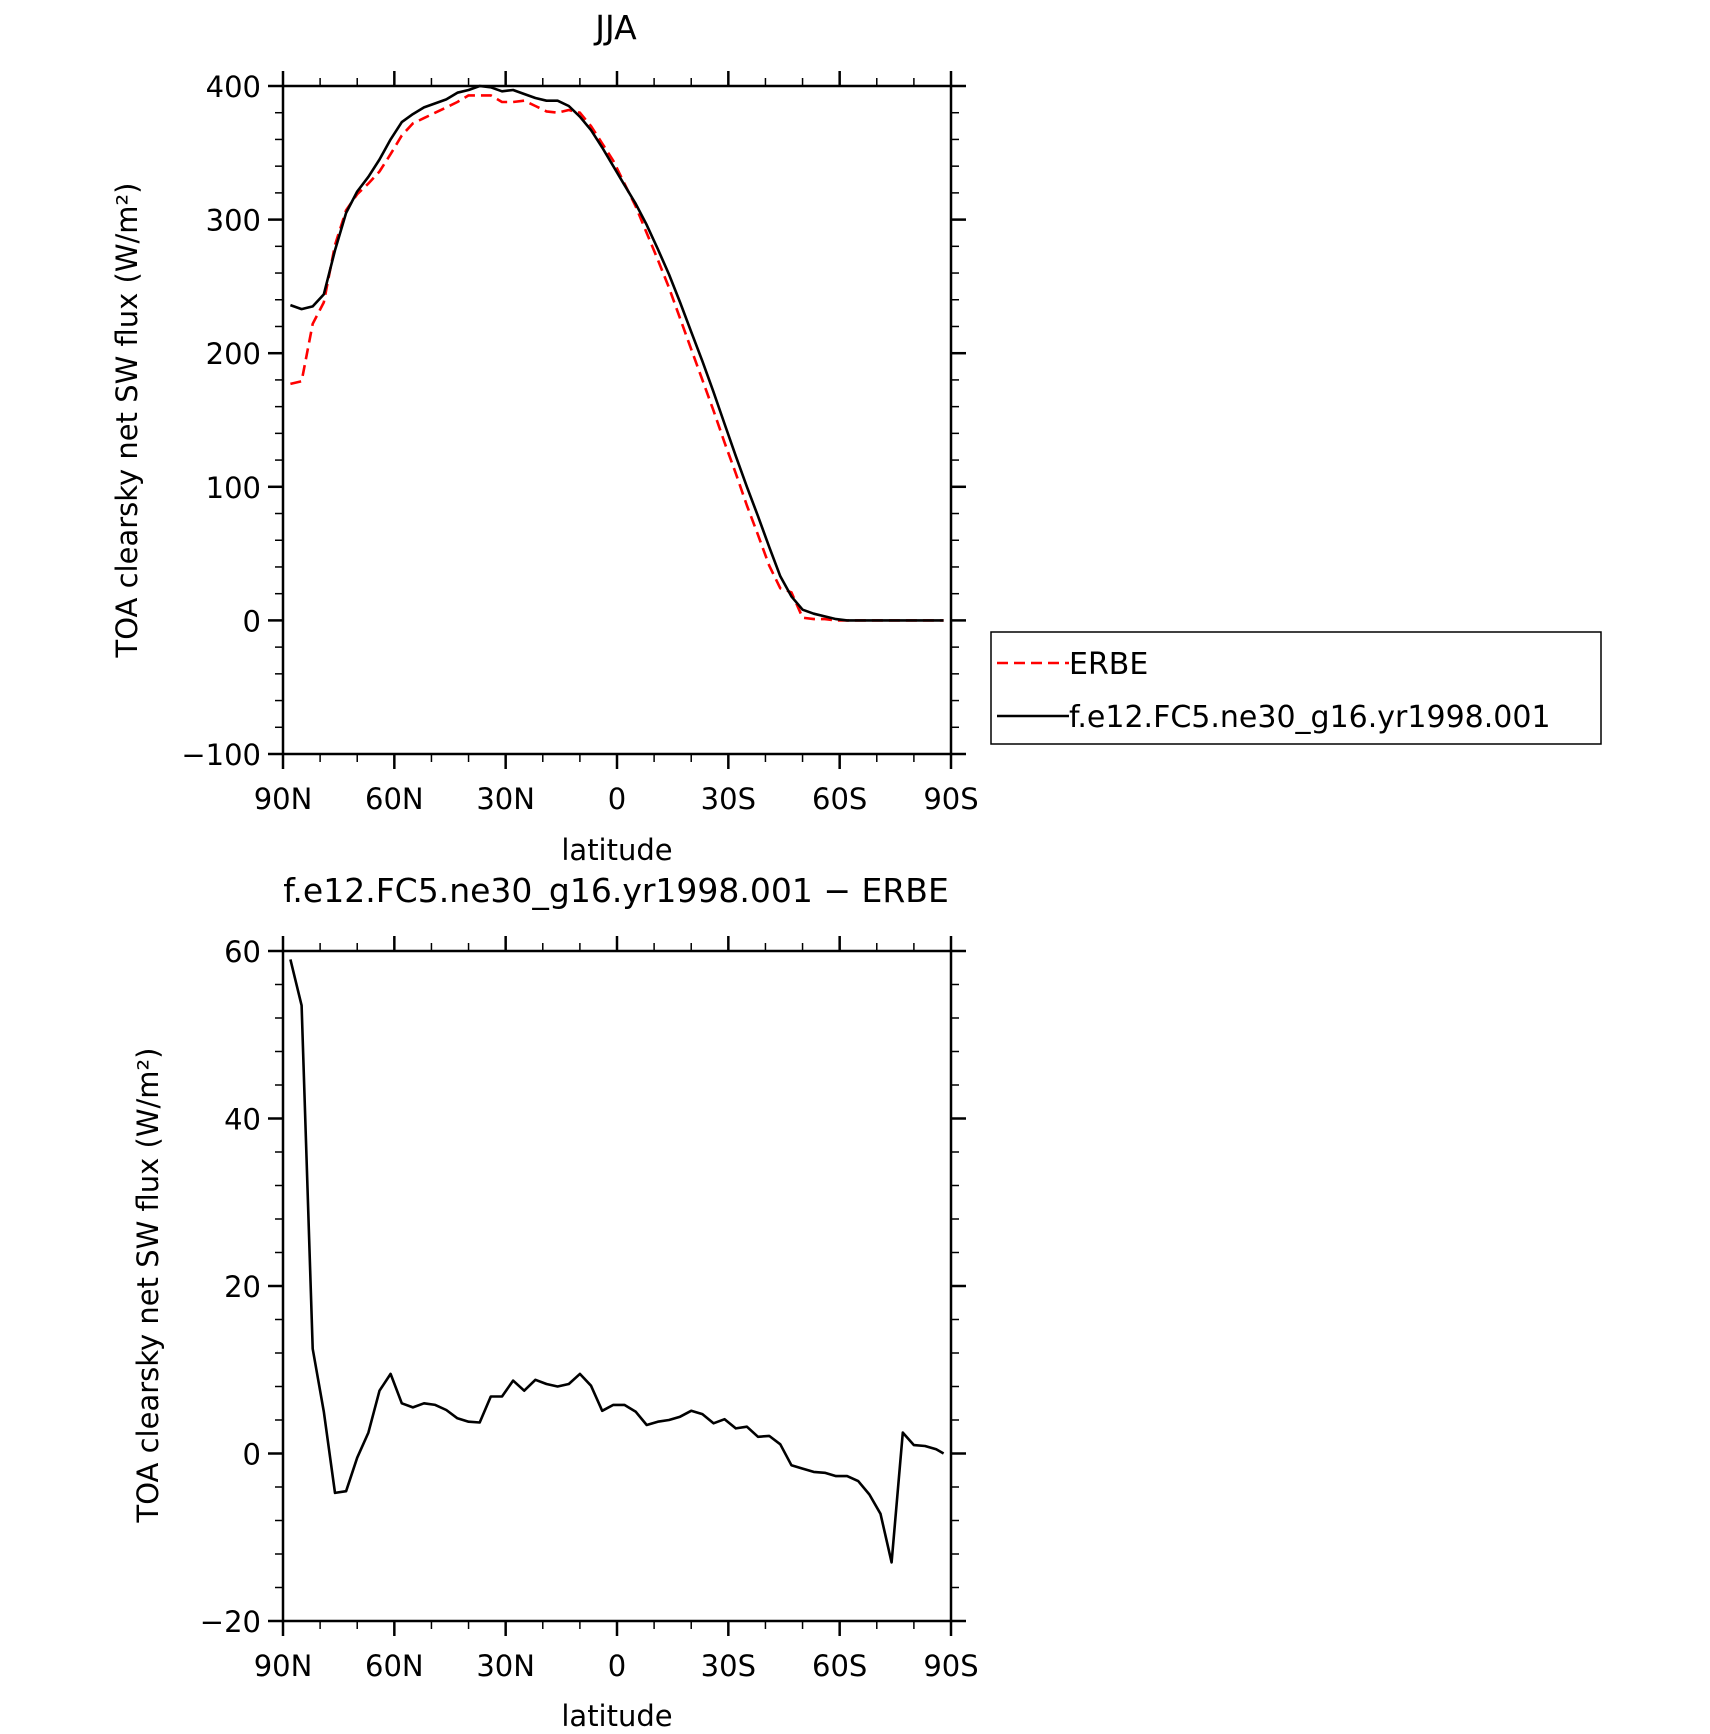 The width and height of the screenshot is (1710, 1734). What do you see at coordinates (616, 850) in the screenshot?
I see `top-x-axis-label: latitude` at bounding box center [616, 850].